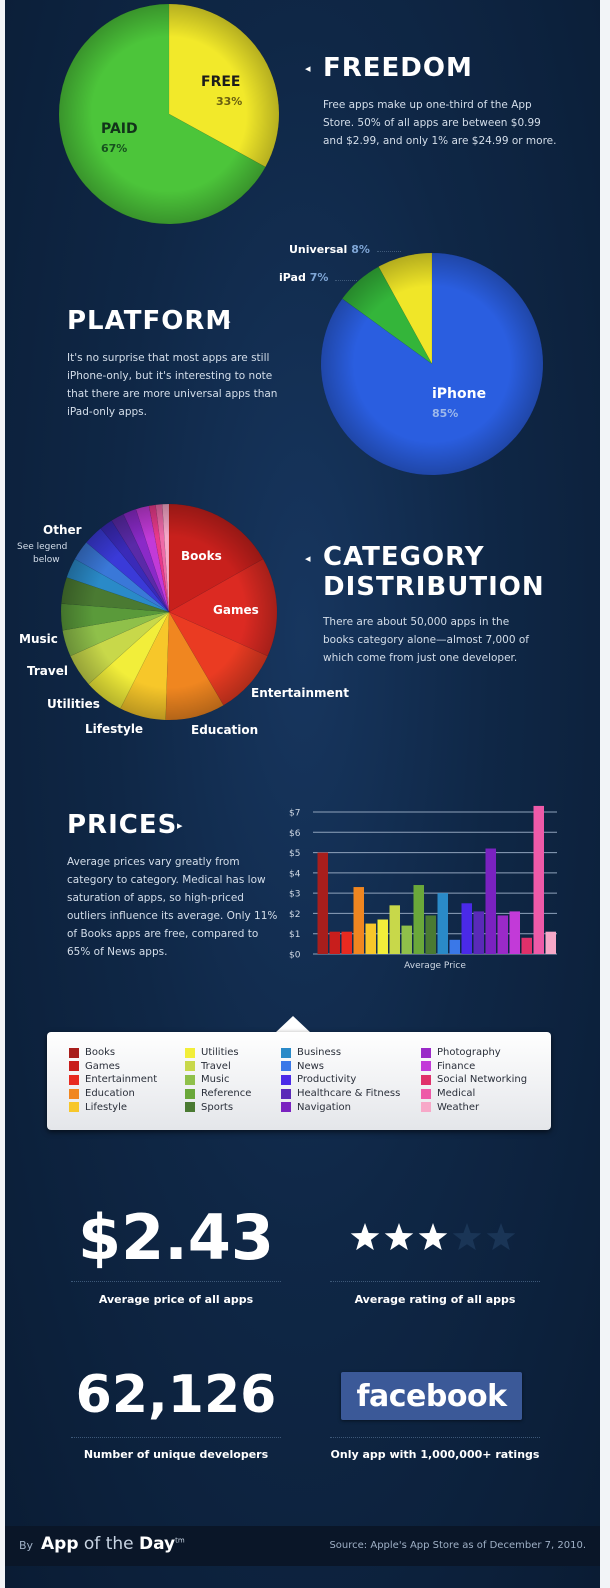 This screenshot has width=610, height=1588. Describe the element at coordinates (308, 68) in the screenshot. I see `freedom-arrow-icon: ◂` at that location.